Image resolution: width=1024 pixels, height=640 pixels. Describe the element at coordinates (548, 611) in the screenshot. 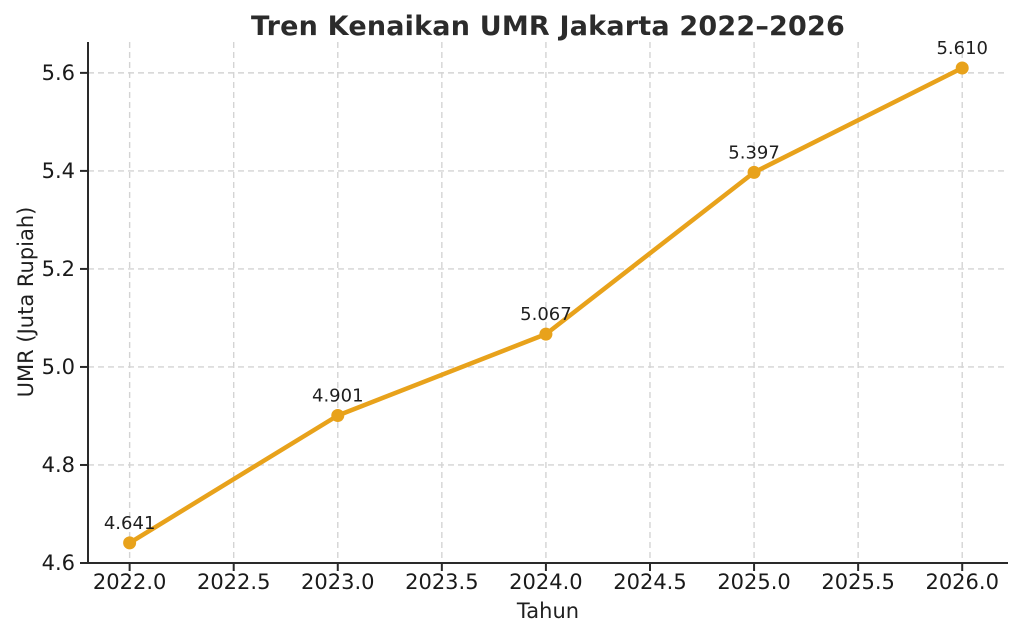

I see `x-axis-label: Tahun` at that location.